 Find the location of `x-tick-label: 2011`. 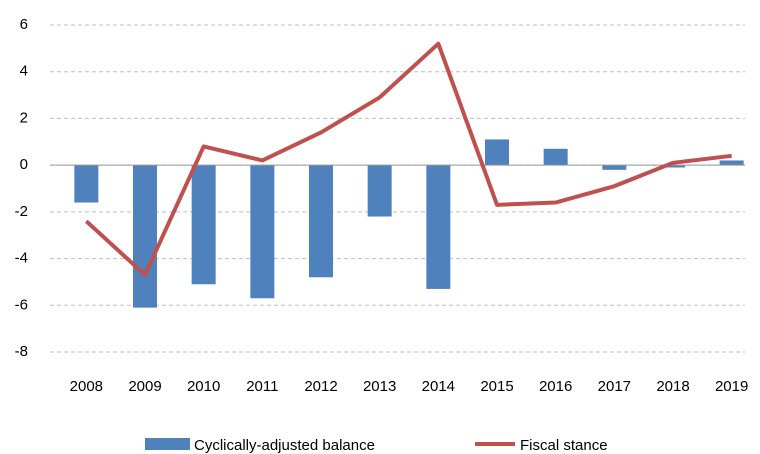

x-tick-label: 2011 is located at coordinates (262, 386).